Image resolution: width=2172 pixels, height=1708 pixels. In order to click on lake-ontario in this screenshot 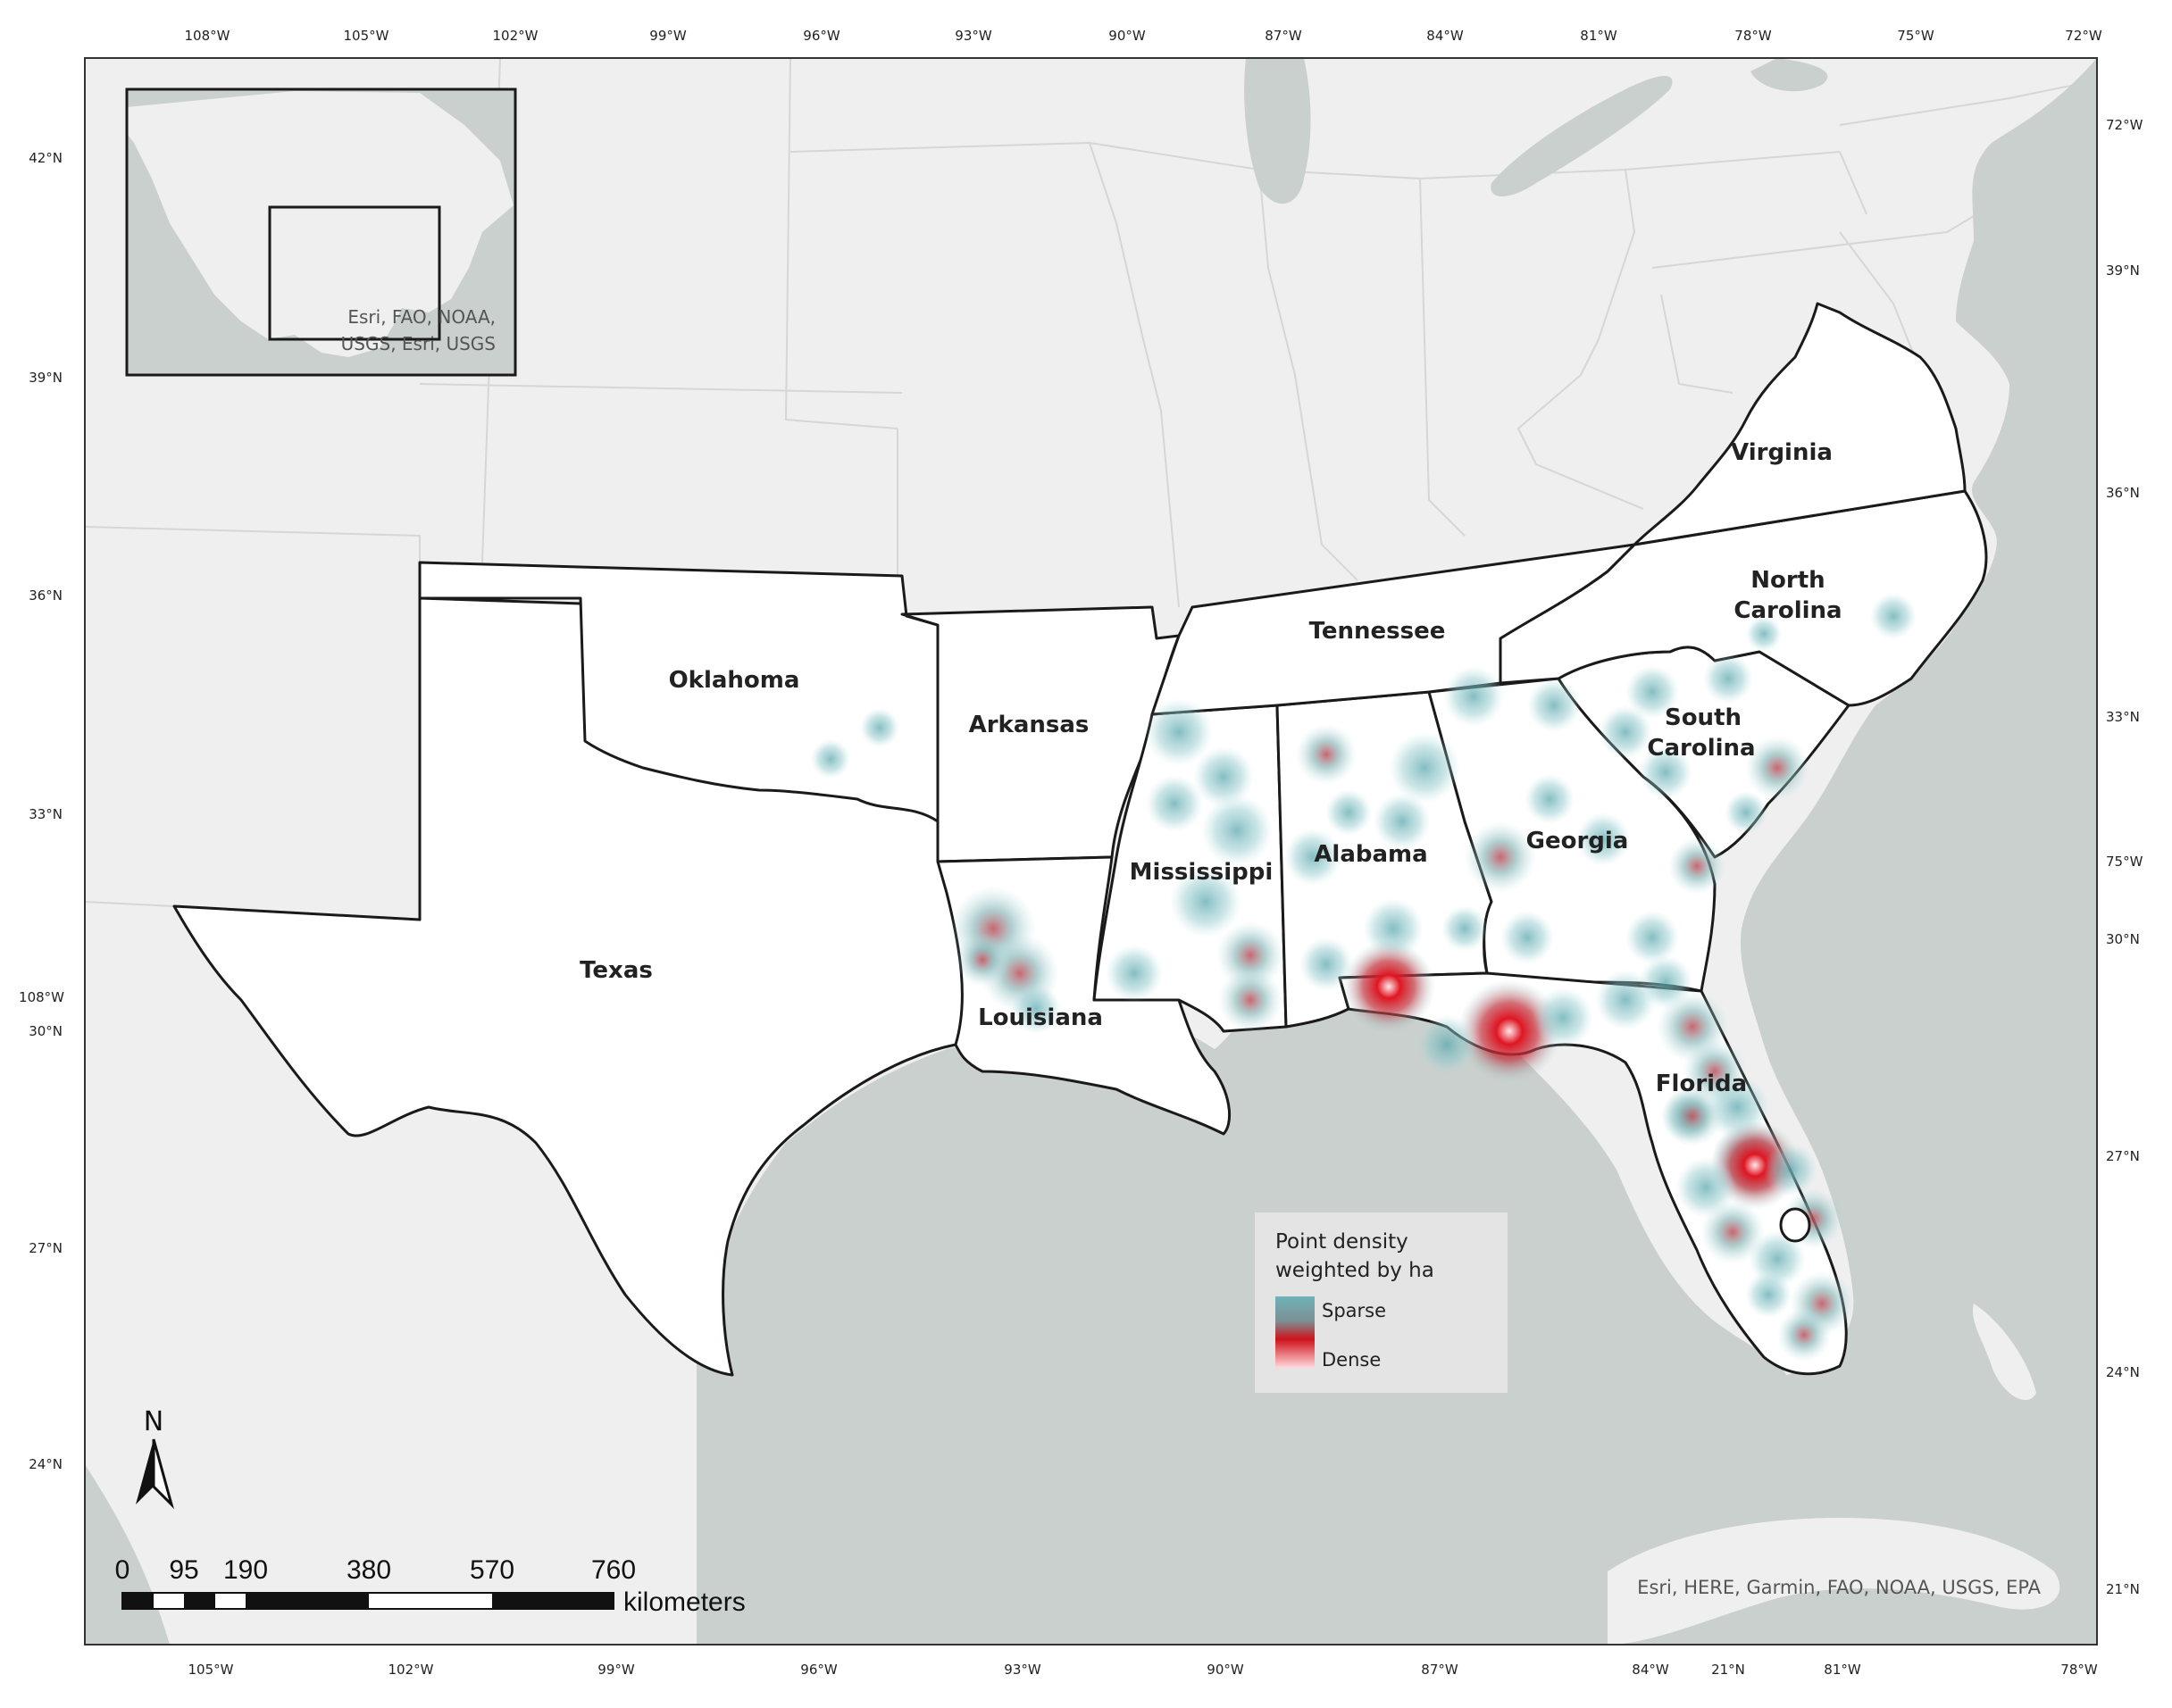, I will do `click(1789, 75)`.